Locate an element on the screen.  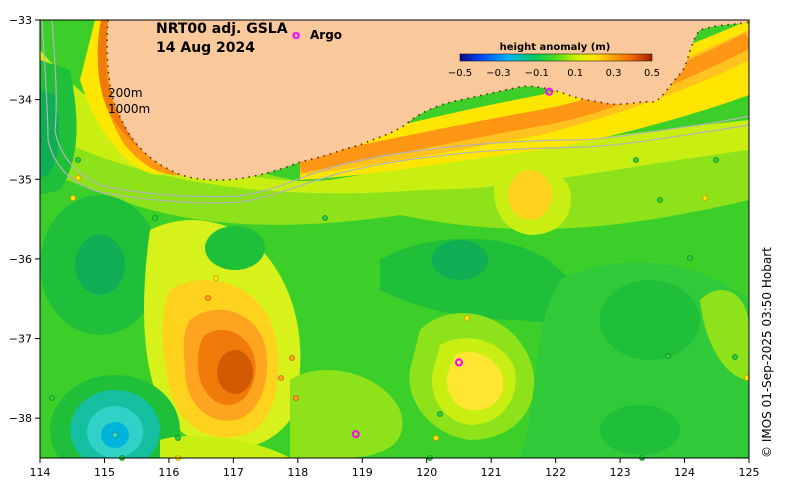
y-tick-label: −34 is located at coordinates (20, 100).